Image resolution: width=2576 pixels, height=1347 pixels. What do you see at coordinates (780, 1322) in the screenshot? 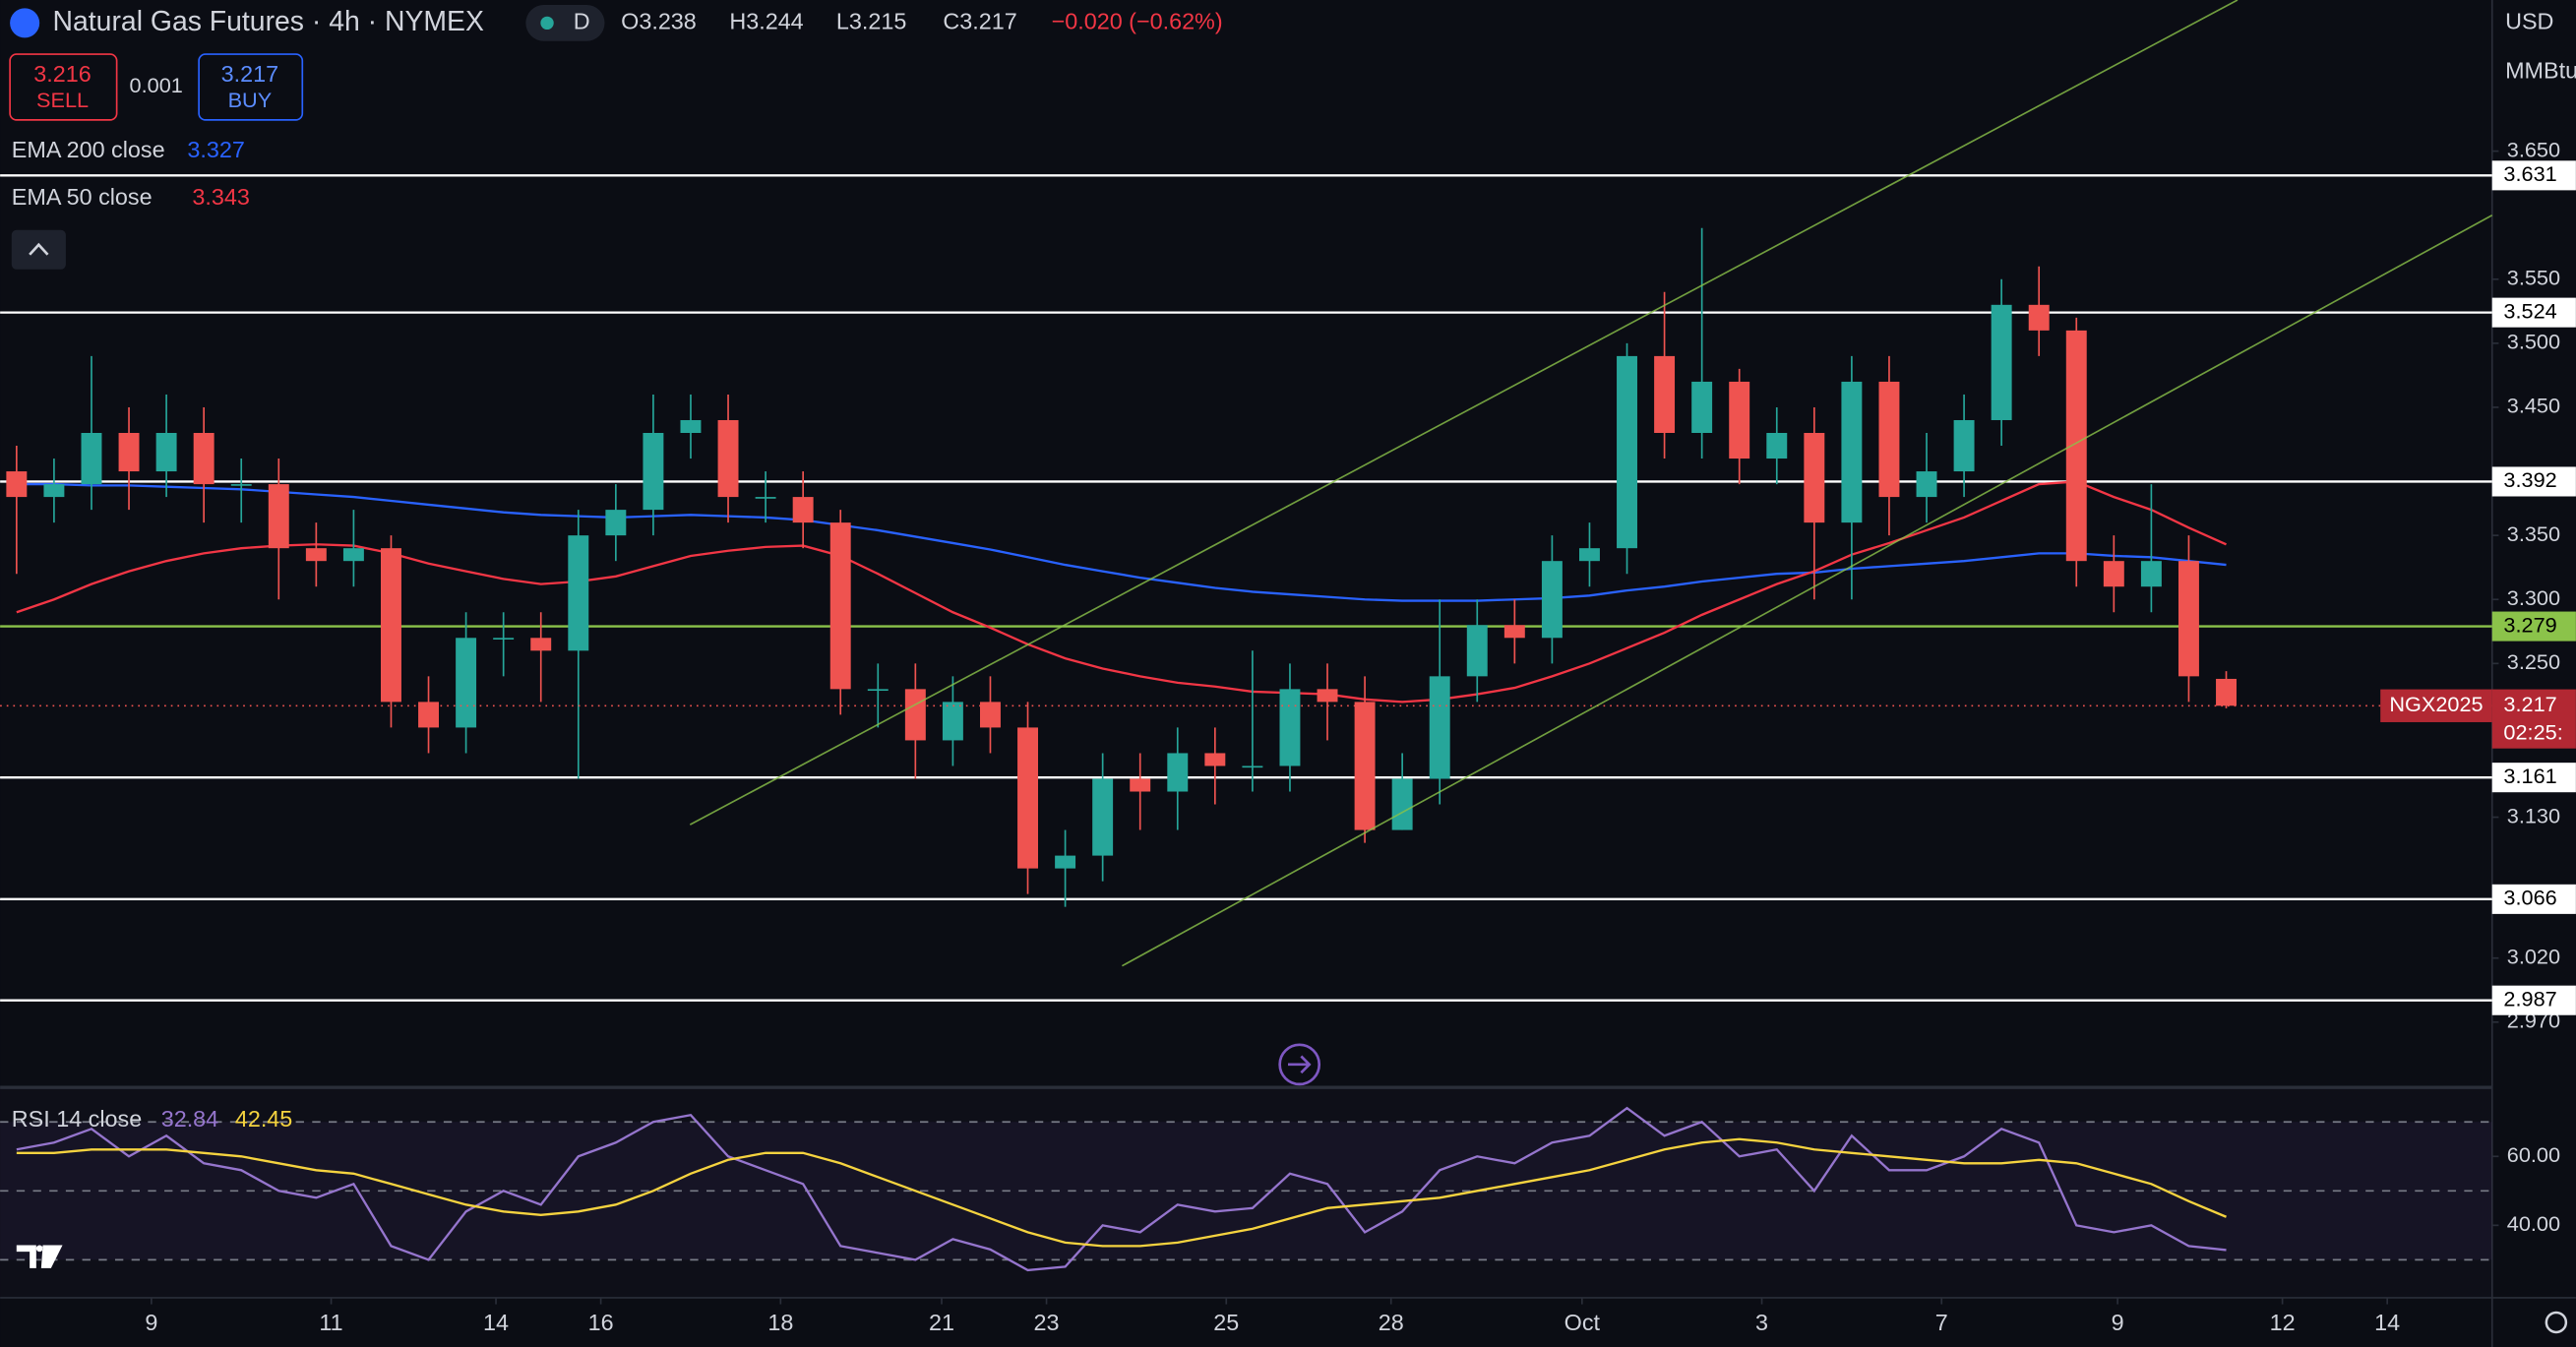
I see `x-tick-label: 18` at bounding box center [780, 1322].